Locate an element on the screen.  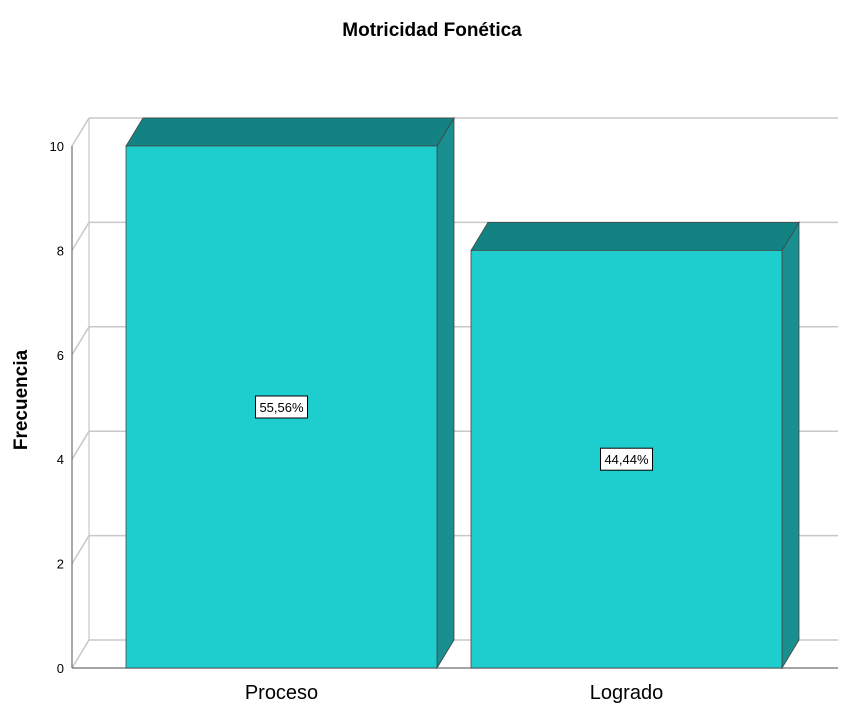
x-tick-label: Logrado is located at coordinates (626, 693).